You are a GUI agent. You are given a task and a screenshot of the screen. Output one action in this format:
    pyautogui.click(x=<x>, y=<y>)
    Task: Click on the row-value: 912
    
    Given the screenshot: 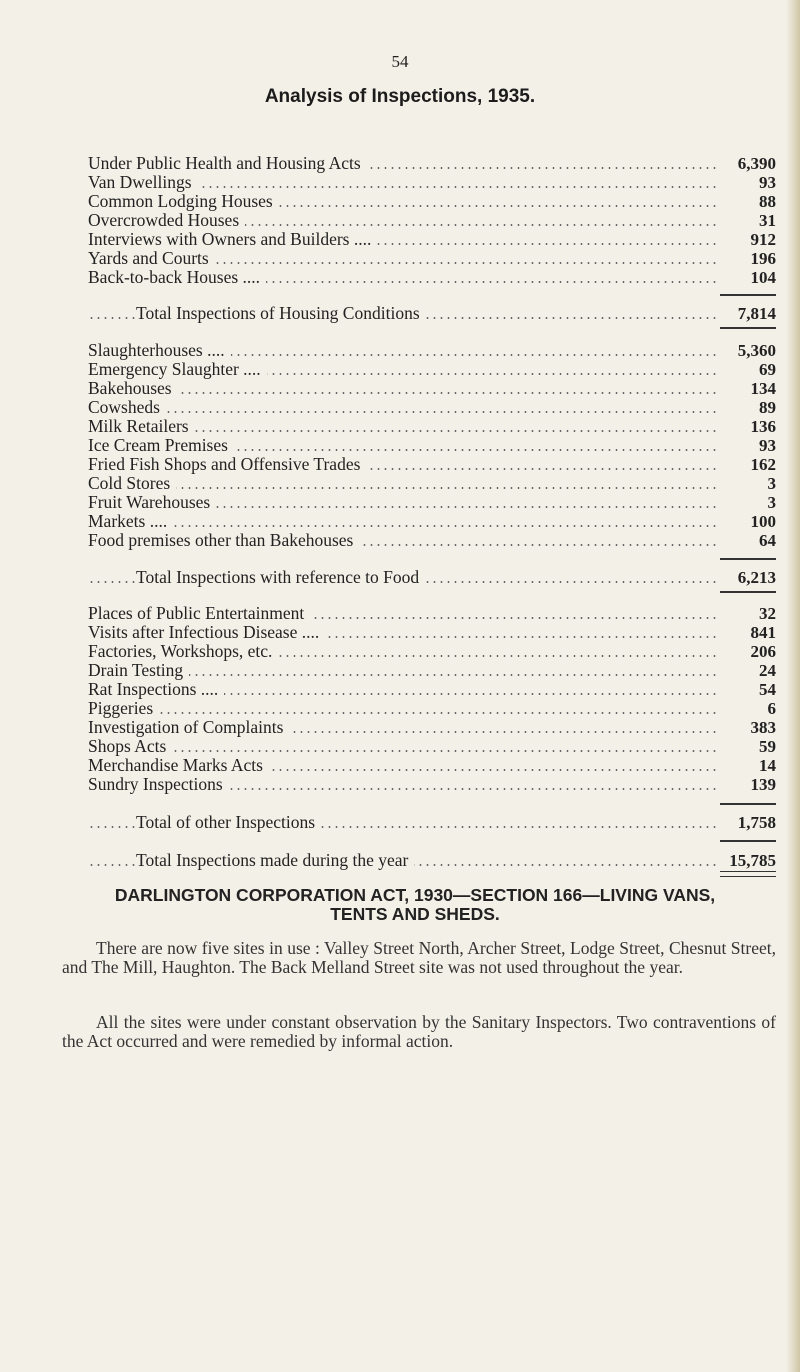 What is the action you would take?
    pyautogui.click(x=763, y=239)
    